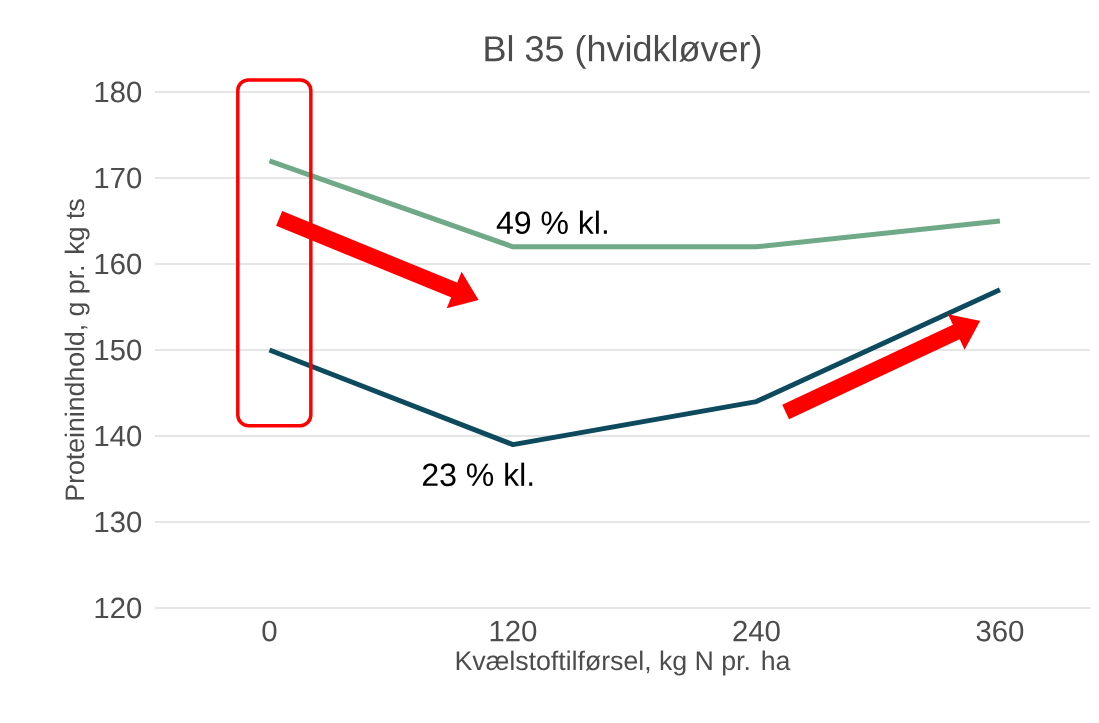 The image size is (1099, 723). Describe the element at coordinates (513, 631) in the screenshot. I see `x-tick-label: 120` at that location.